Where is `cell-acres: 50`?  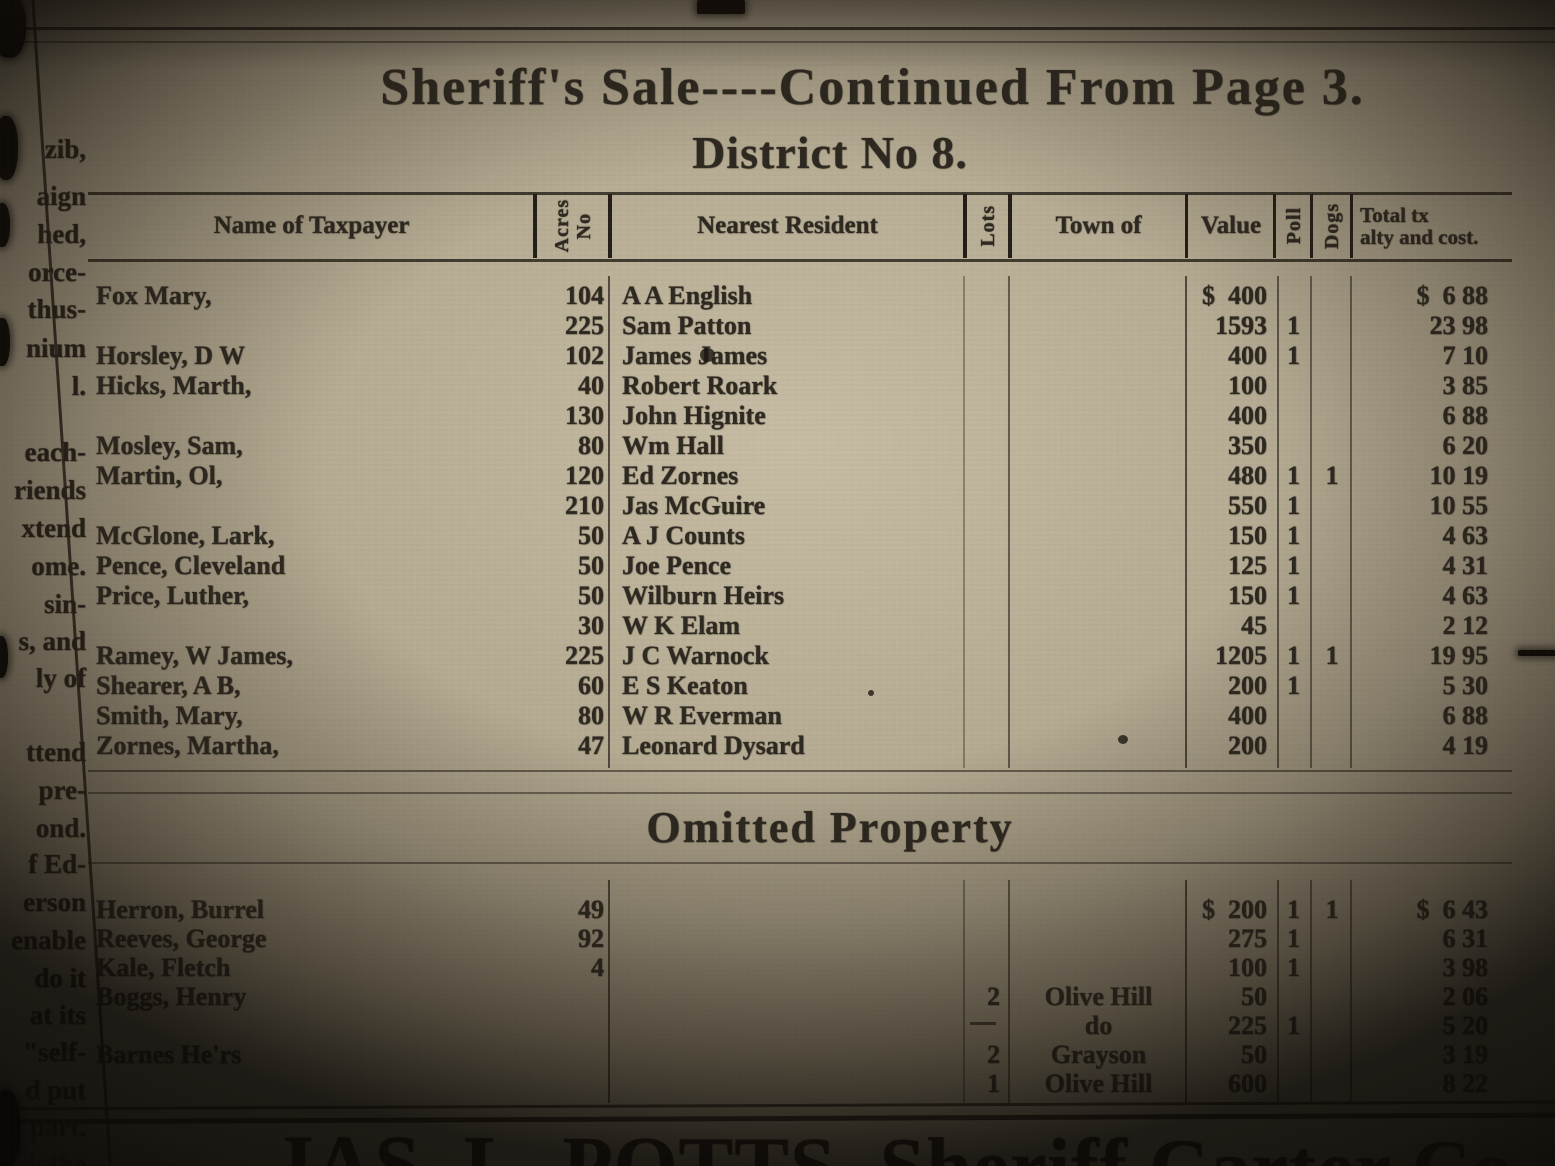
cell-acres: 50 is located at coordinates (591, 535).